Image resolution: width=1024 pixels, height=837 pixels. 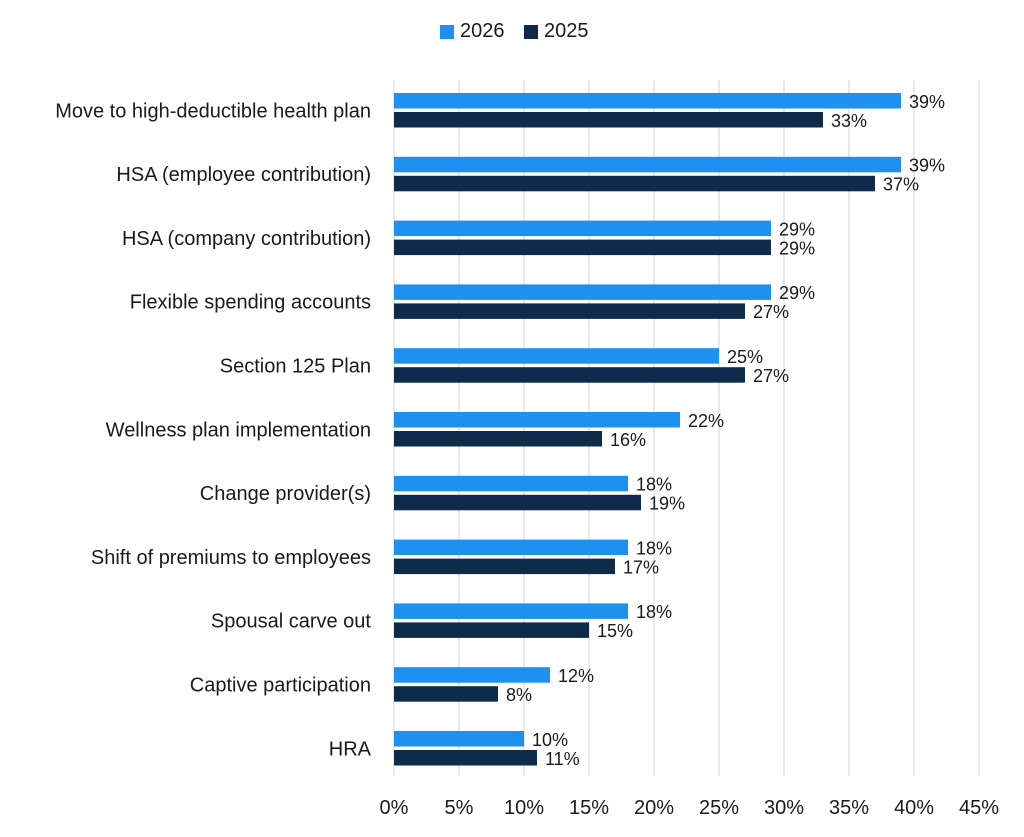 What do you see at coordinates (667, 504) in the screenshot?
I see `bar-value-label: 19%` at bounding box center [667, 504].